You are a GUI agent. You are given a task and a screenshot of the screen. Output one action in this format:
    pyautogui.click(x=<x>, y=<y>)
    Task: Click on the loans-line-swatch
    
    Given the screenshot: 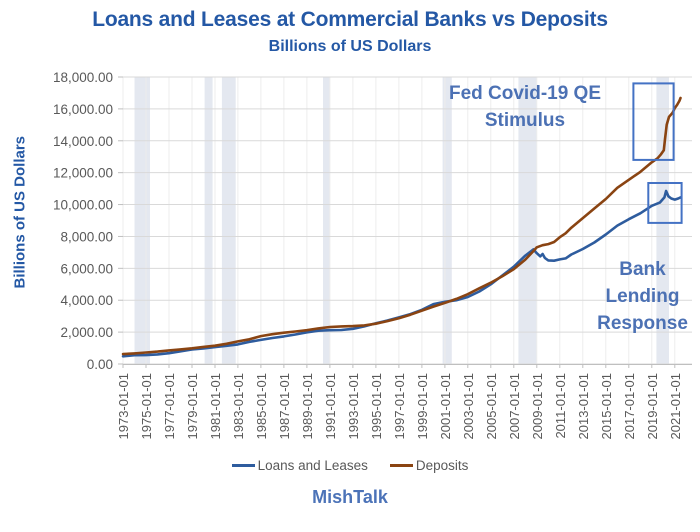 What is the action you would take?
    pyautogui.click(x=243, y=465)
    